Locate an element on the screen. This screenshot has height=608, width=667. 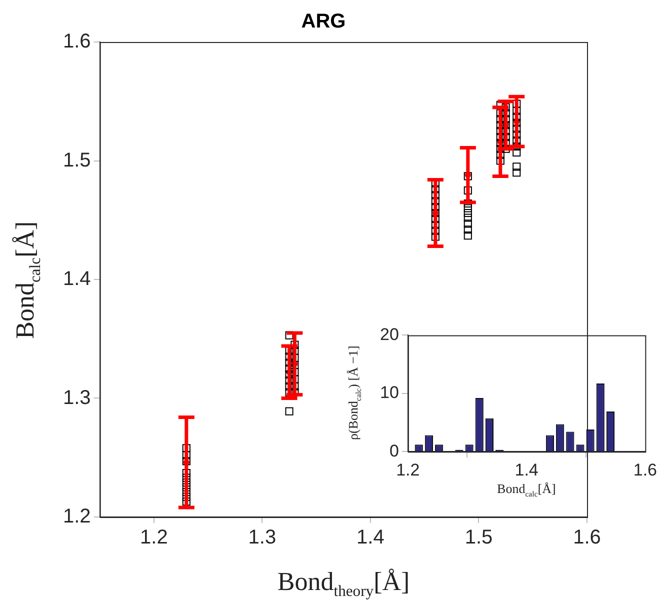
x-axis-title: Bond$_{theory}$[Å] is located at coordinates (343, 584).